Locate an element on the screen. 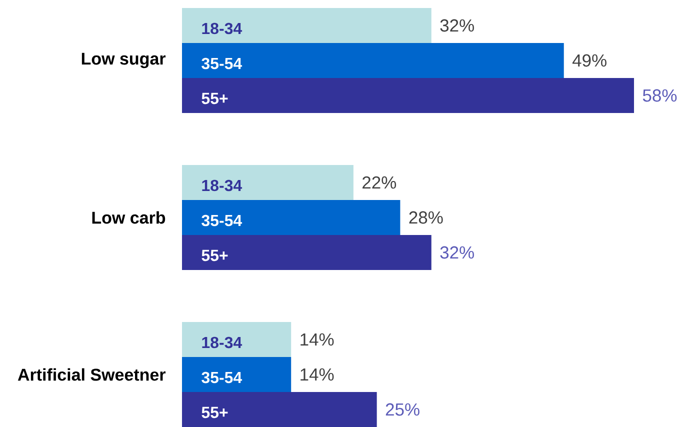 This screenshot has width=677, height=427. data-label: 28% is located at coordinates (426, 217).